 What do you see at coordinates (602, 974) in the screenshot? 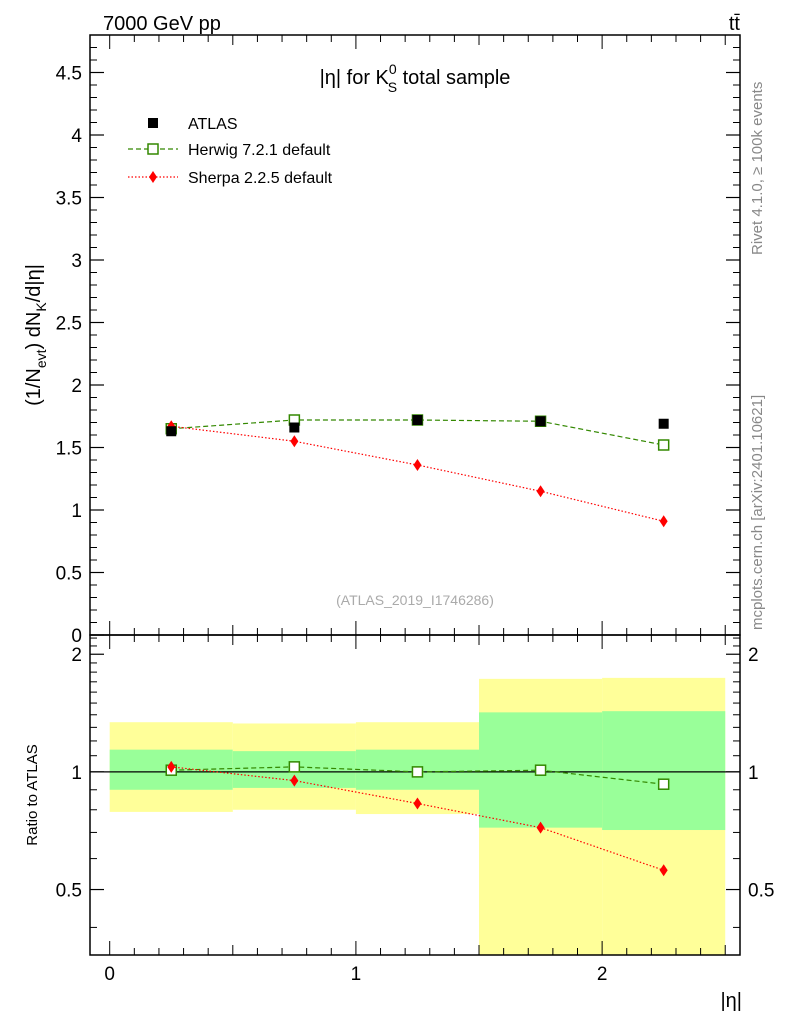
I see `ratio-xtick-label: 2` at bounding box center [602, 974].